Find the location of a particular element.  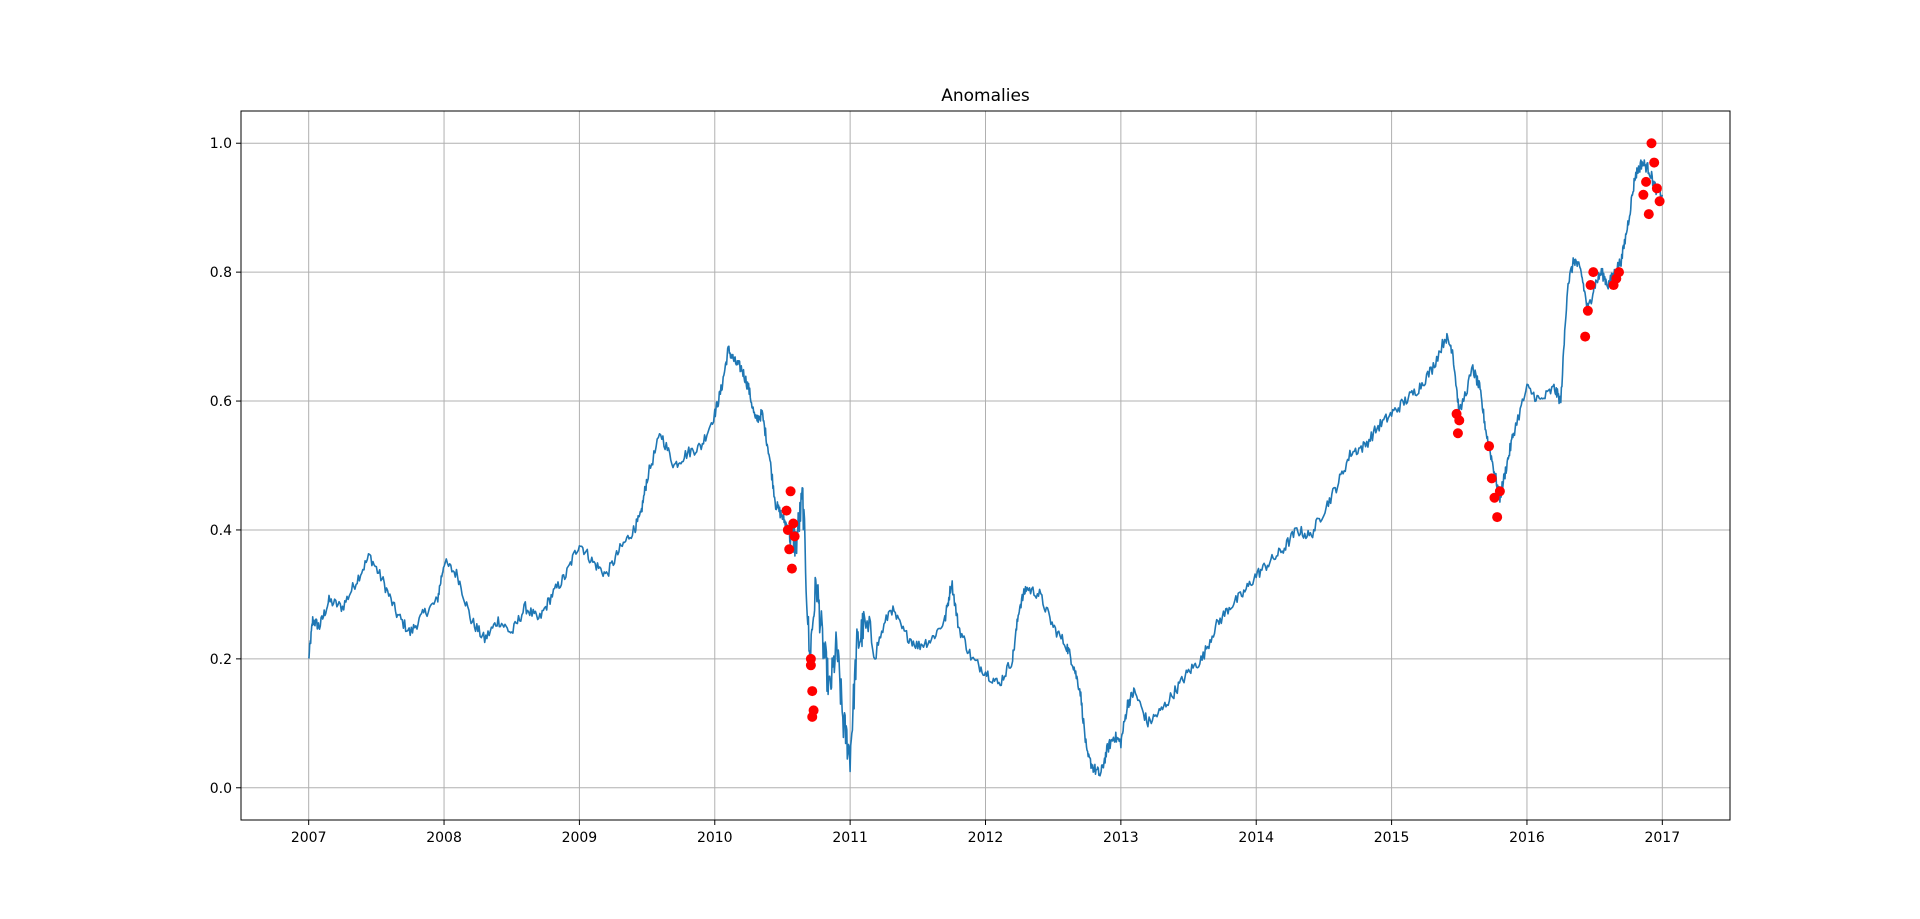

y-tick-label: 0.8 is located at coordinates (221, 273).